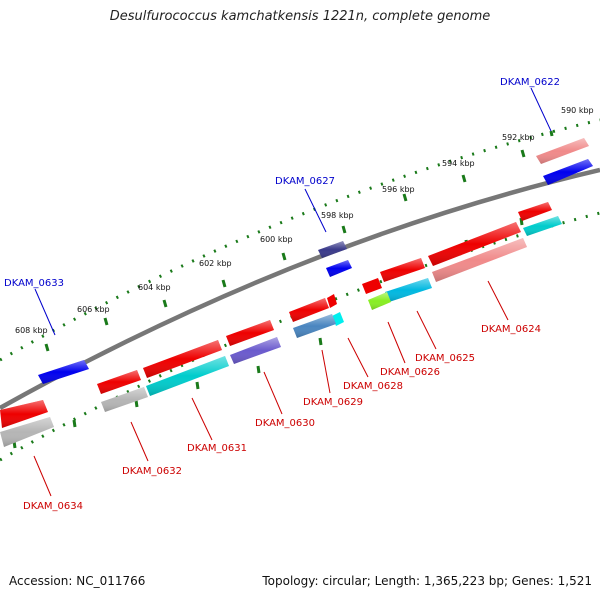 This screenshot has height=600, width=600. What do you see at coordinates (577, 110) in the screenshot?
I see `scale-label-590: 590 kbp` at bounding box center [577, 110].